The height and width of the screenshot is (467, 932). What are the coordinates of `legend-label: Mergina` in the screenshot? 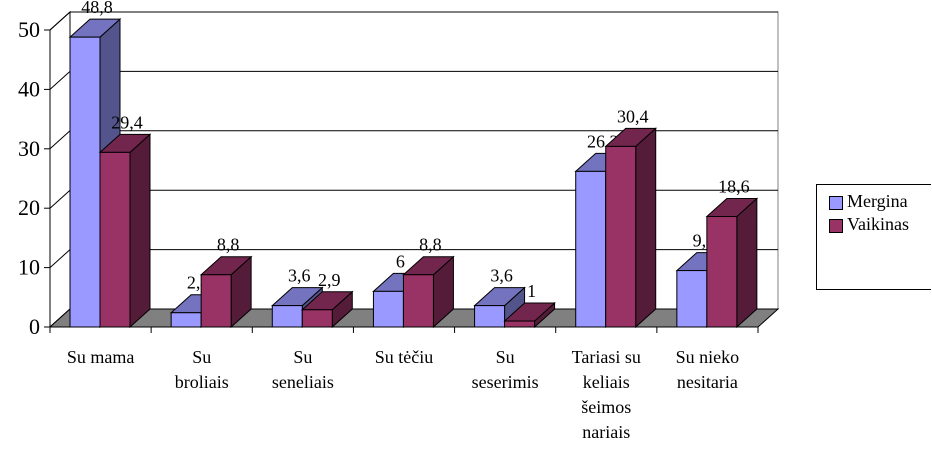 It's located at (877, 201).